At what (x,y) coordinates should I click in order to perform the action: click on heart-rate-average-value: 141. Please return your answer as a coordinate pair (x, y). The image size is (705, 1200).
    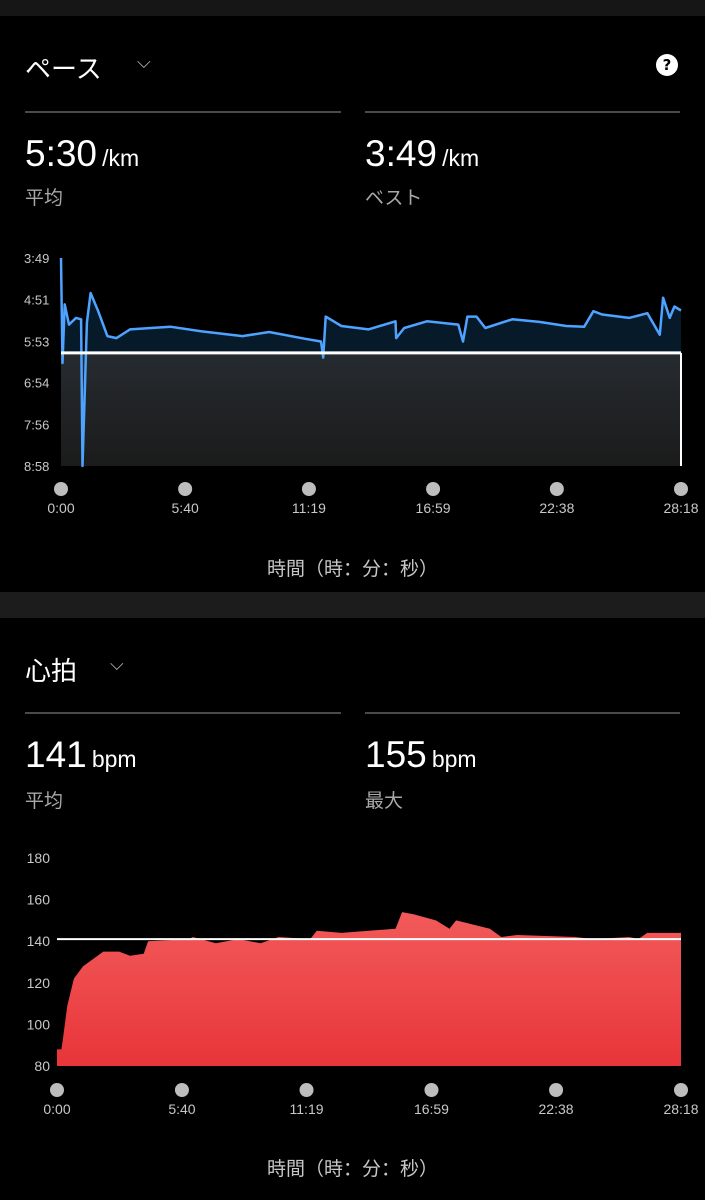
    Looking at the image, I should click on (56, 754).